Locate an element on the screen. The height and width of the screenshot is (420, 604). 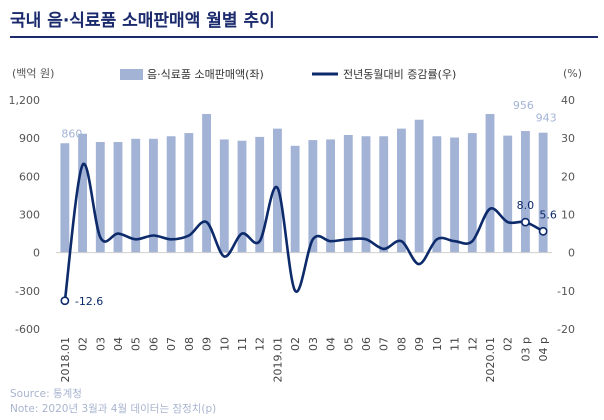
right-tick-label: 40 is located at coordinates (568, 100).